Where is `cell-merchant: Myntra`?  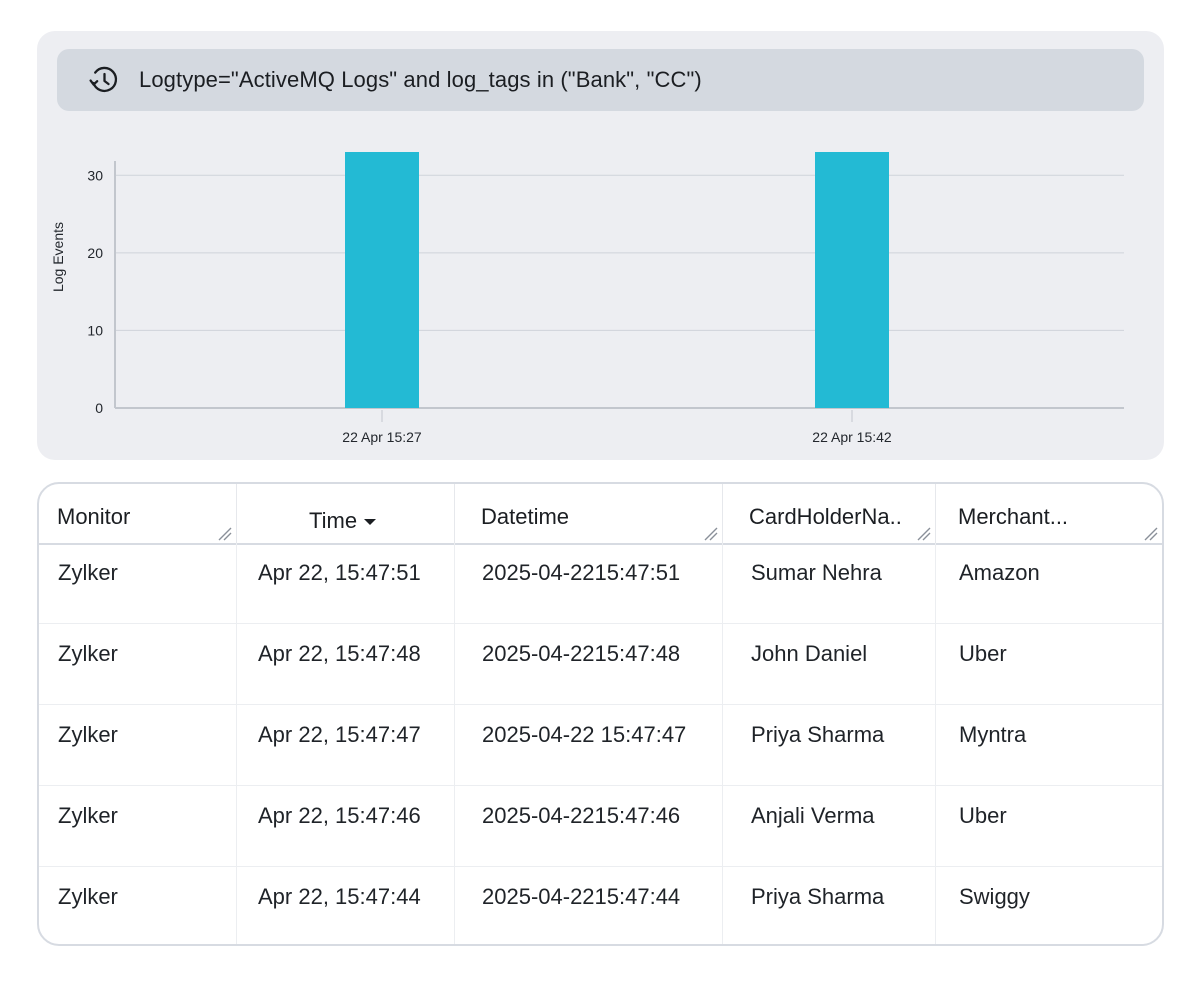
cell-merchant: Myntra is located at coordinates (993, 734).